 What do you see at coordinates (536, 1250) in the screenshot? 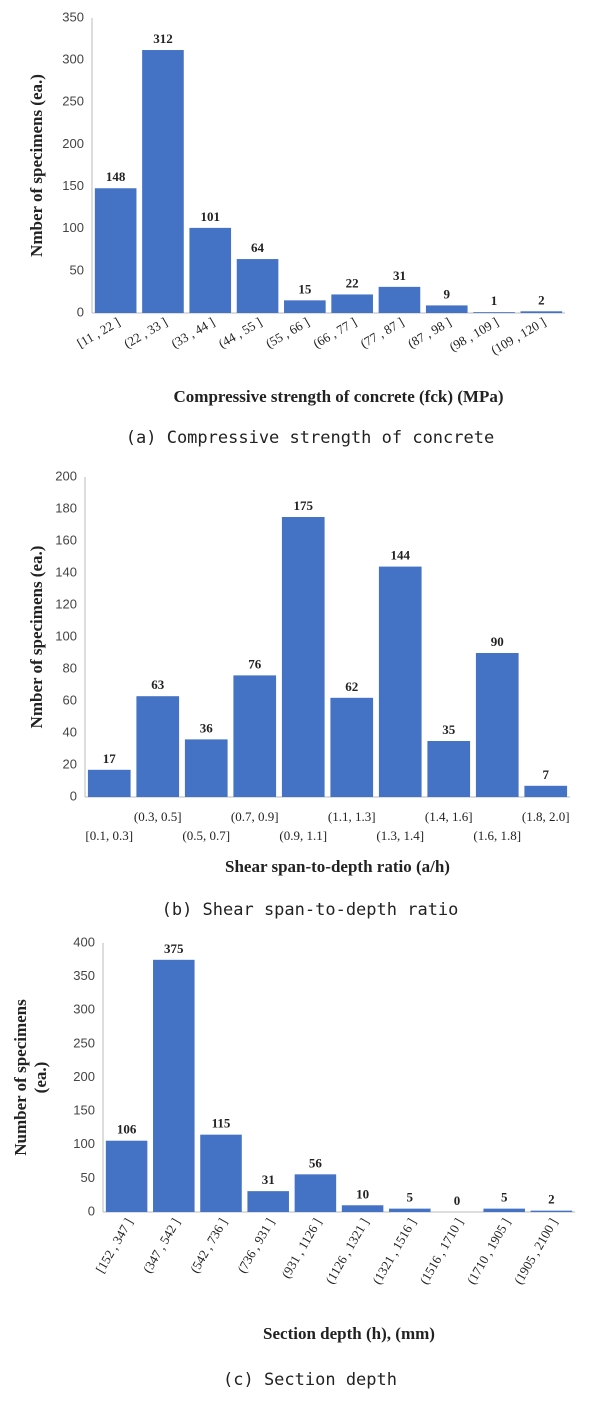
I see `x-tick-label: (1905 , 2100 ]` at bounding box center [536, 1250].